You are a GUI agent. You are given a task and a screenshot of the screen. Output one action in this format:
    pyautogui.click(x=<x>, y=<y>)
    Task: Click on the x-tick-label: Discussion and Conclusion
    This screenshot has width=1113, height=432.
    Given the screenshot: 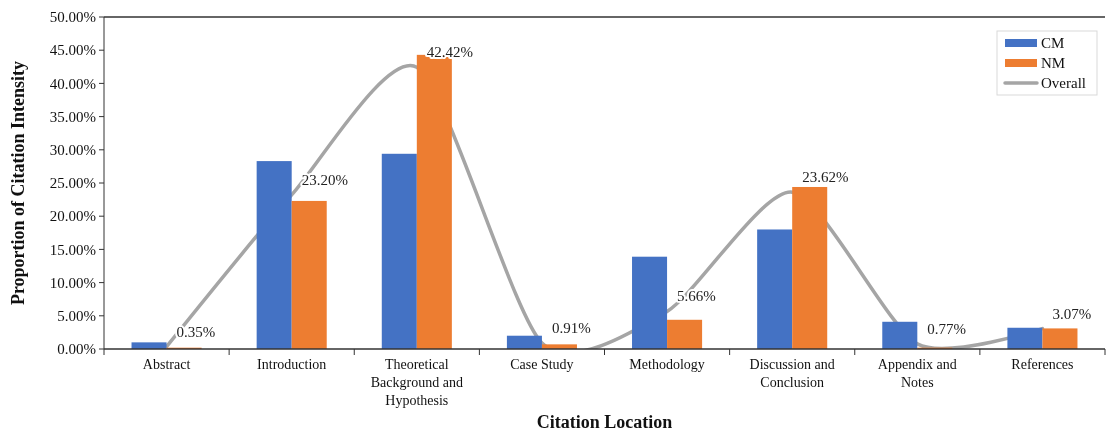 What is the action you would take?
    pyautogui.click(x=792, y=373)
    